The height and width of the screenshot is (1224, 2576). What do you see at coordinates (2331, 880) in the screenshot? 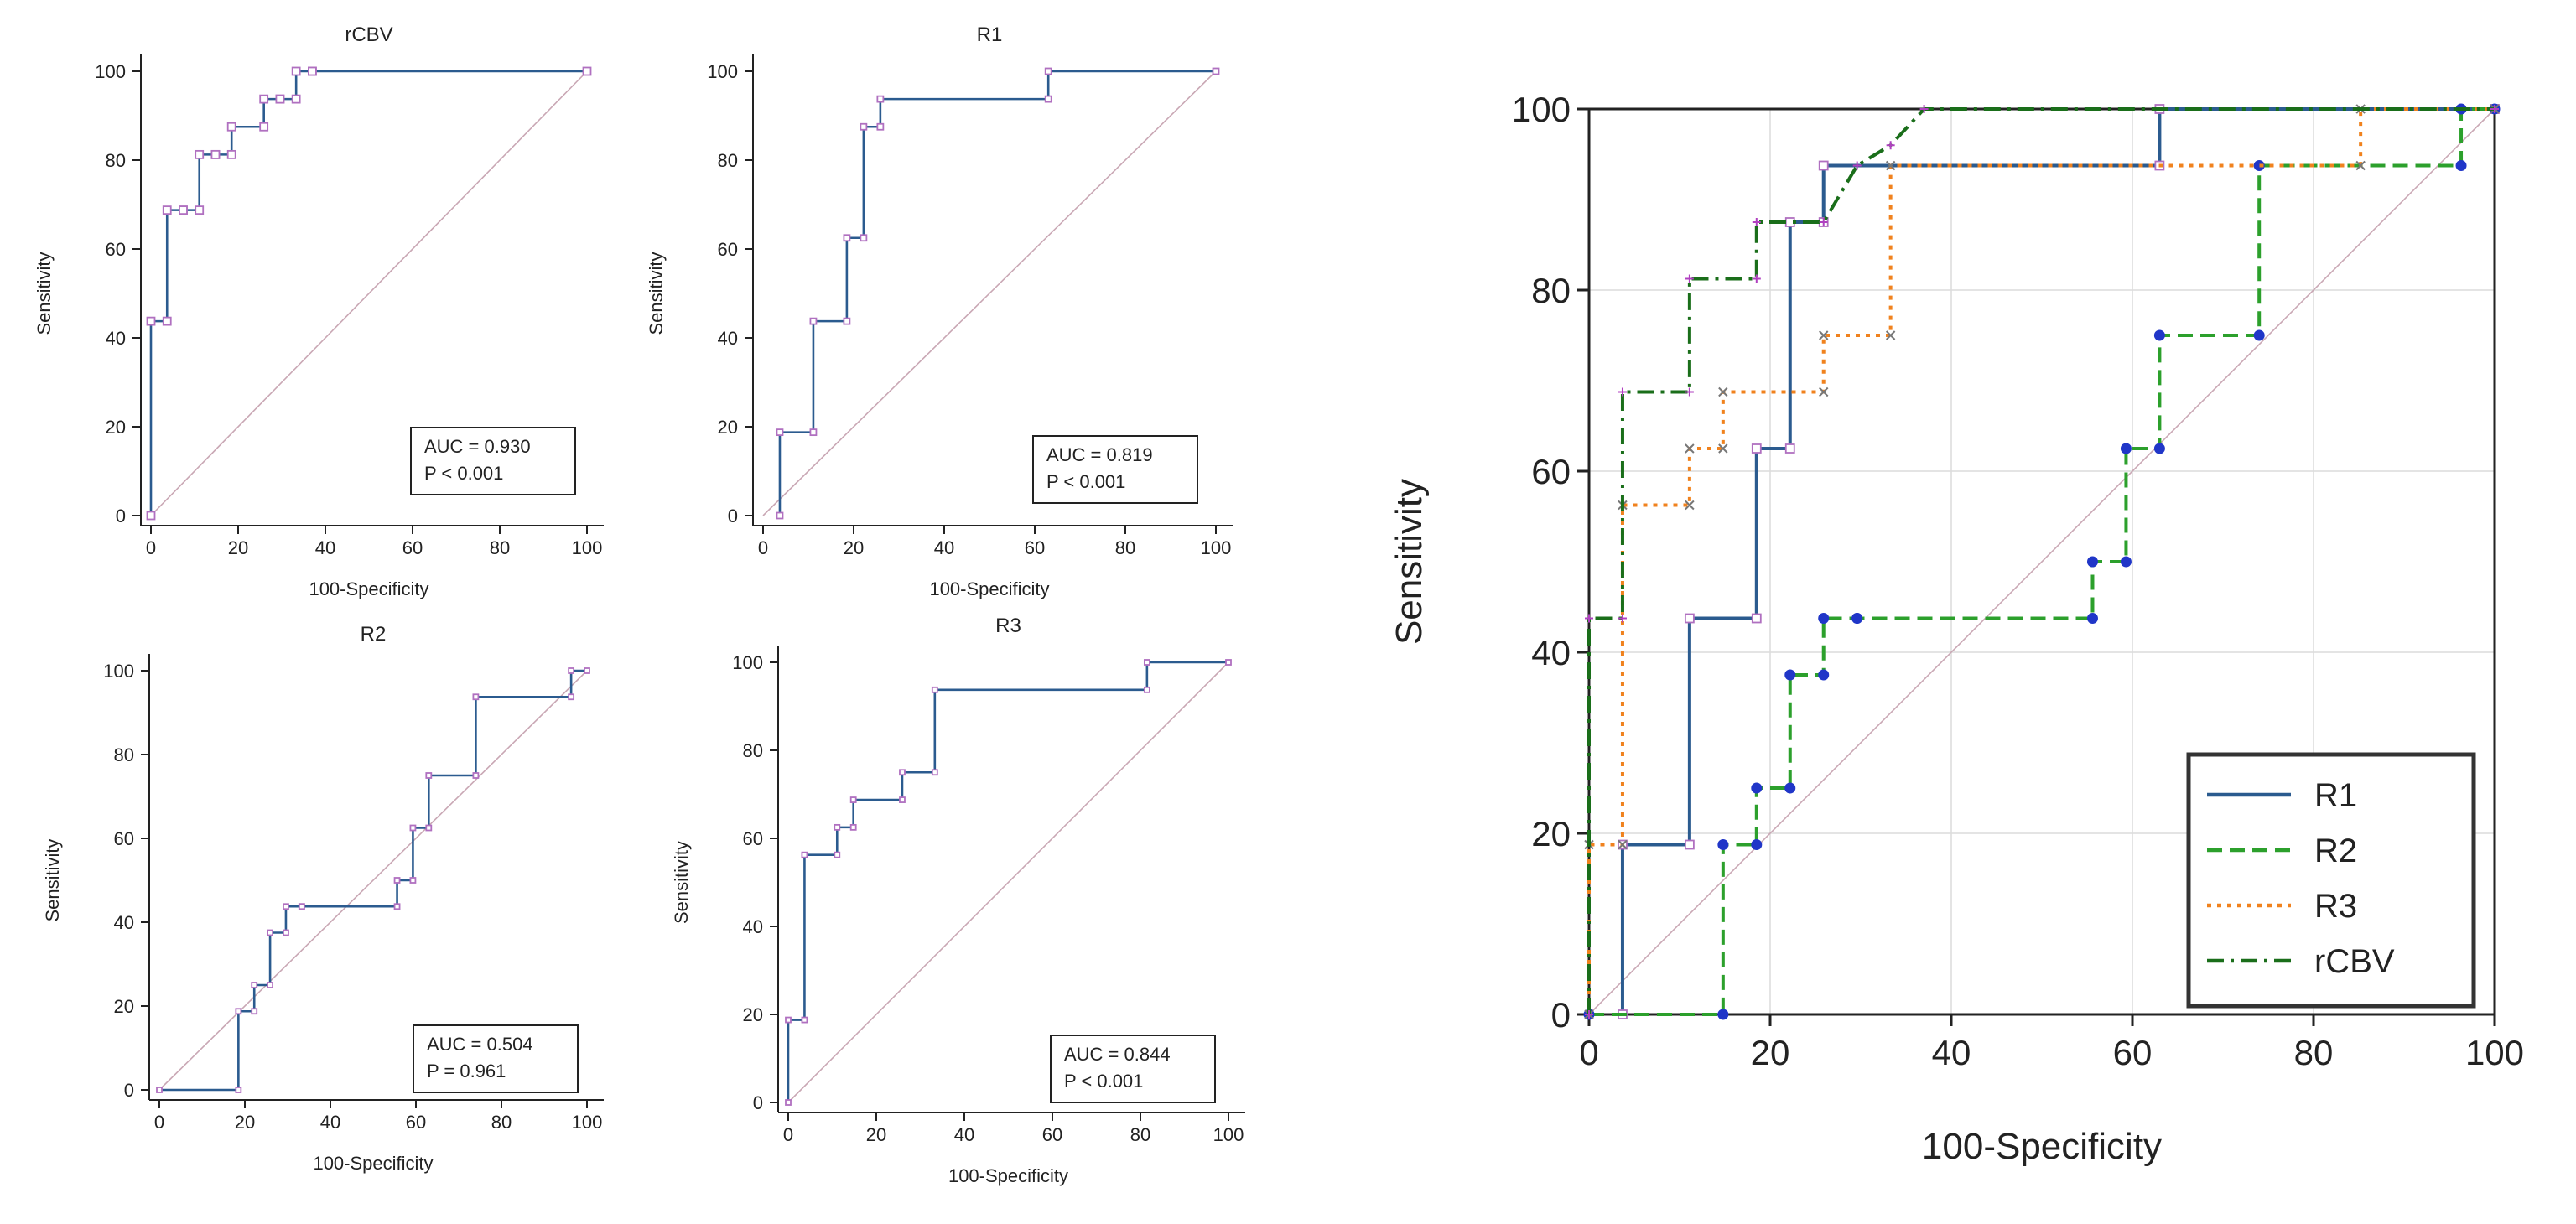
I see `legend: R1 R2 R3 rCBV` at bounding box center [2331, 880].